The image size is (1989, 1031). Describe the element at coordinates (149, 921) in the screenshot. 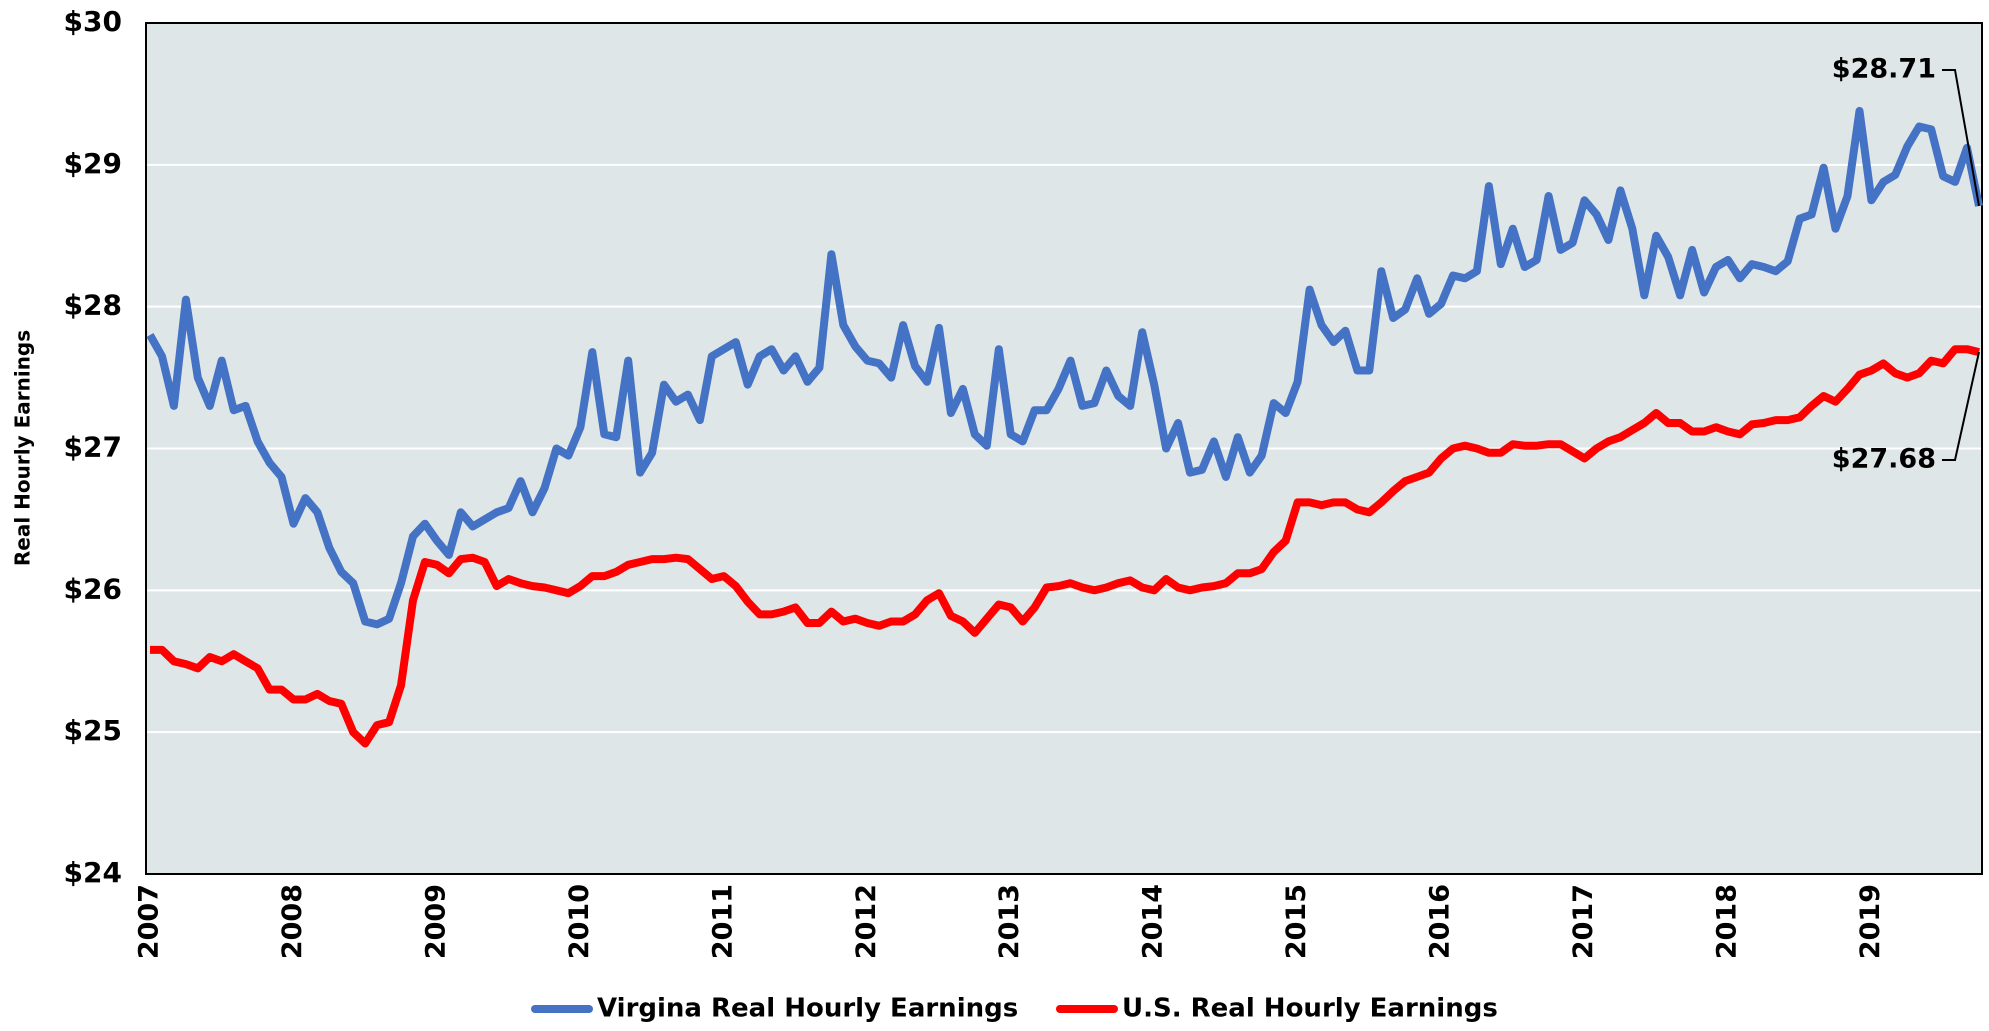

I see `x-tick-label: 2007` at that location.